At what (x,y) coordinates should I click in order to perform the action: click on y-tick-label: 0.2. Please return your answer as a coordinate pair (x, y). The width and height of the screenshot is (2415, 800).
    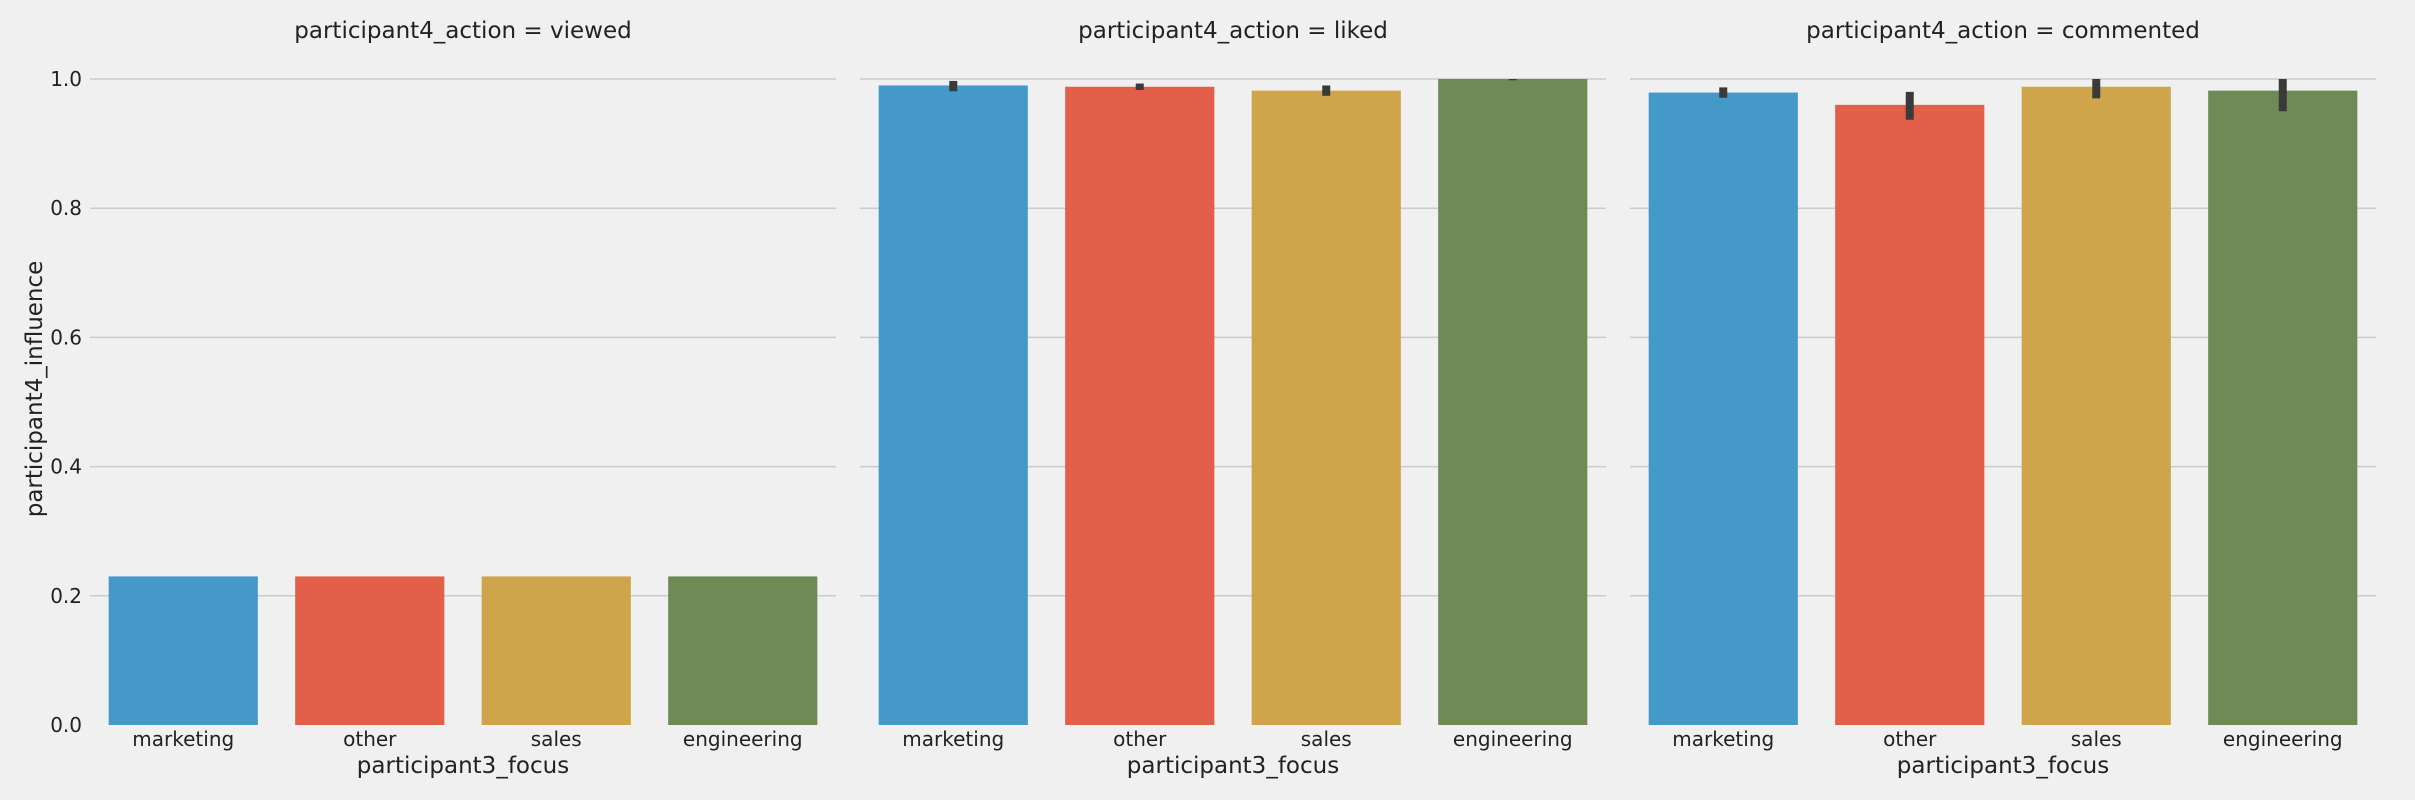
    Looking at the image, I should click on (66, 596).